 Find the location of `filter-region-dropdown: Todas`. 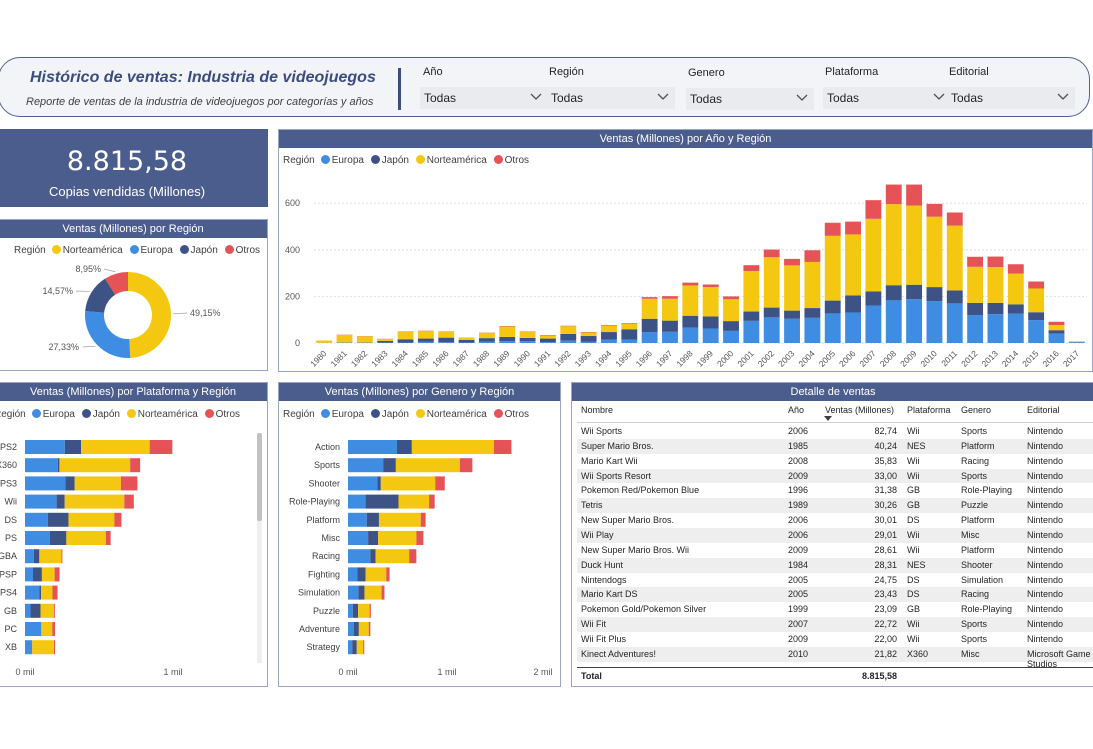

filter-region-dropdown: Todas is located at coordinates (611, 98).